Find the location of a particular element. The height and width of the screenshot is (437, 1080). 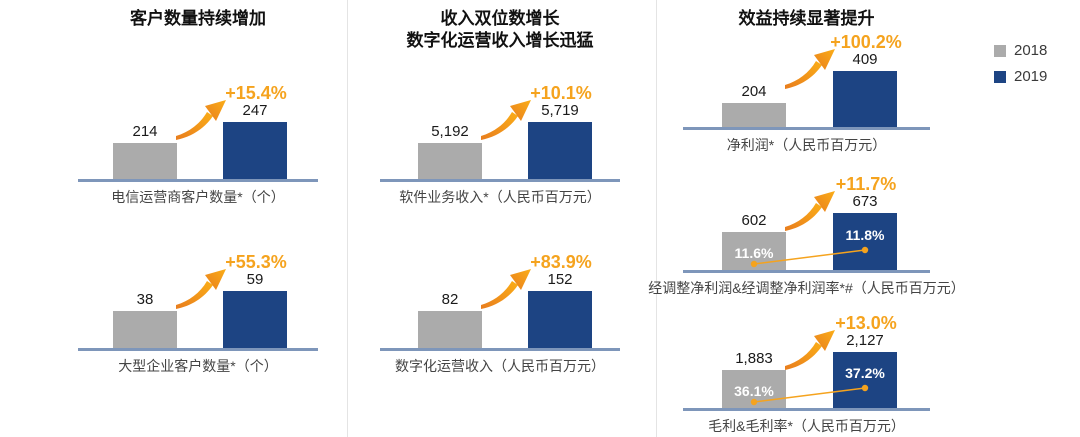

legend-swatch-2018 is located at coordinates (1000, 50).